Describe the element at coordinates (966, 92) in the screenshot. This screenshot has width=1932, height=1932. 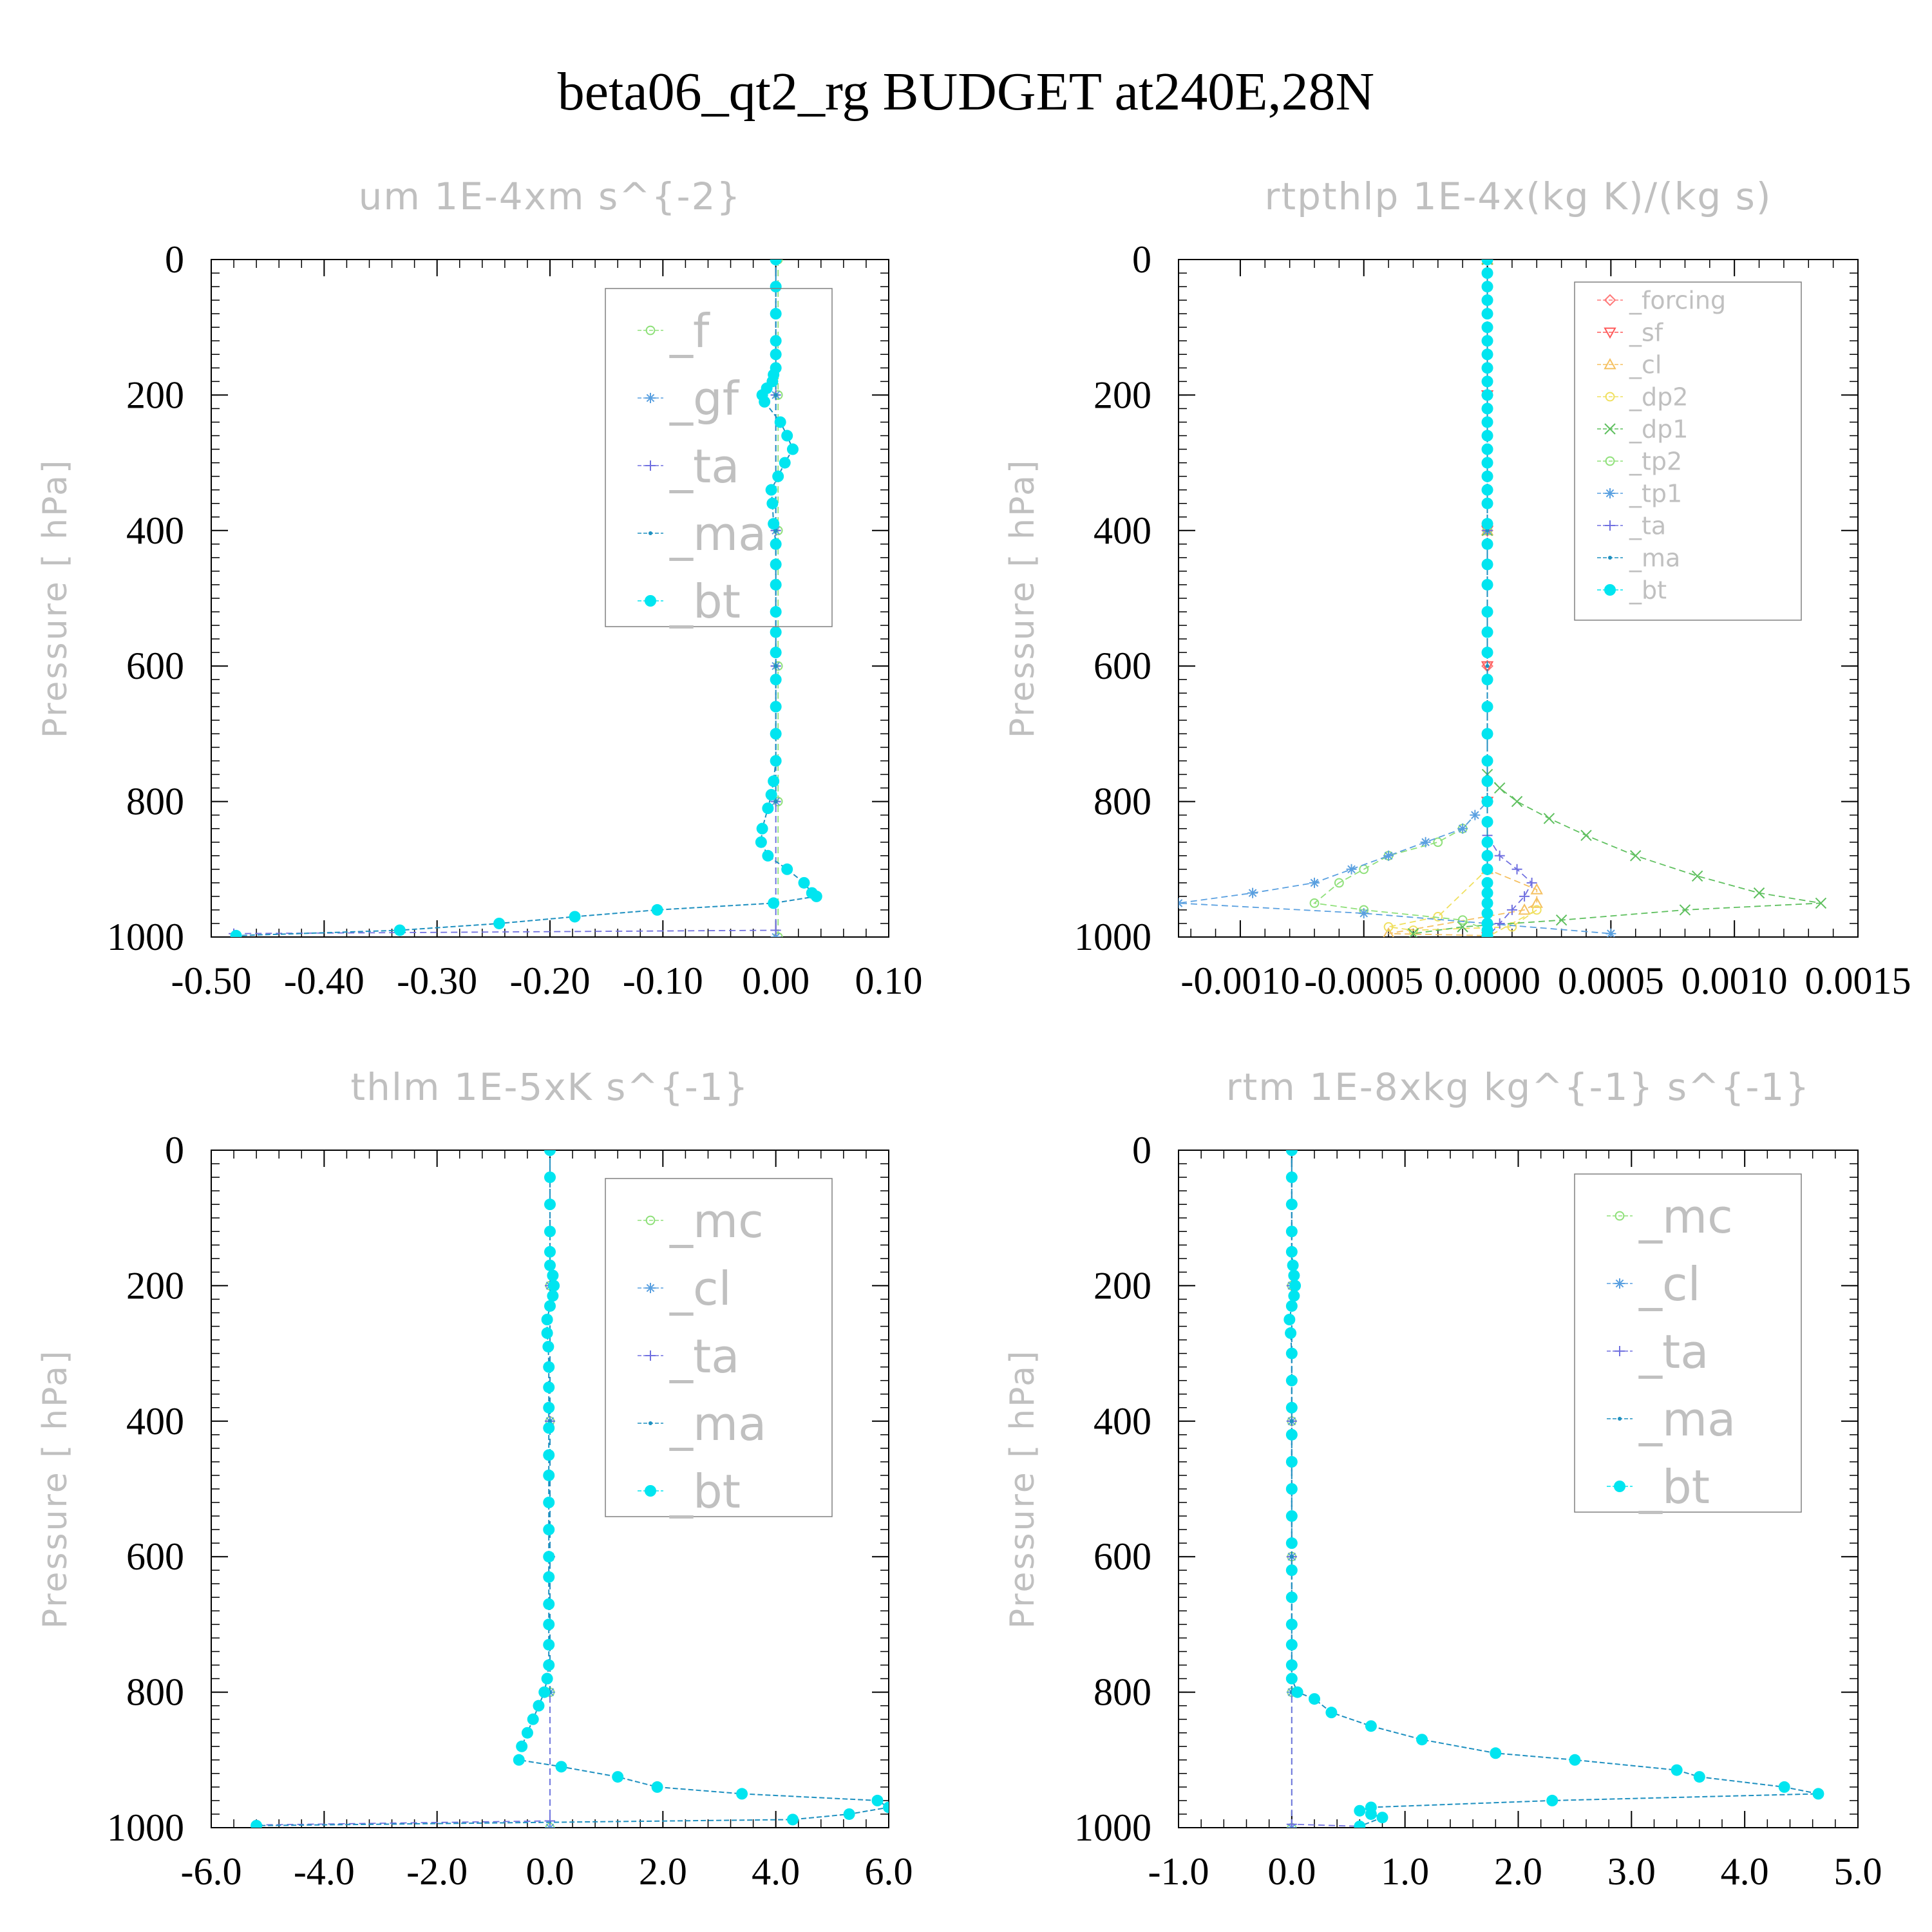
I see `figure-title: beta06_qt2_rg BUDGET at240E,28N` at that location.